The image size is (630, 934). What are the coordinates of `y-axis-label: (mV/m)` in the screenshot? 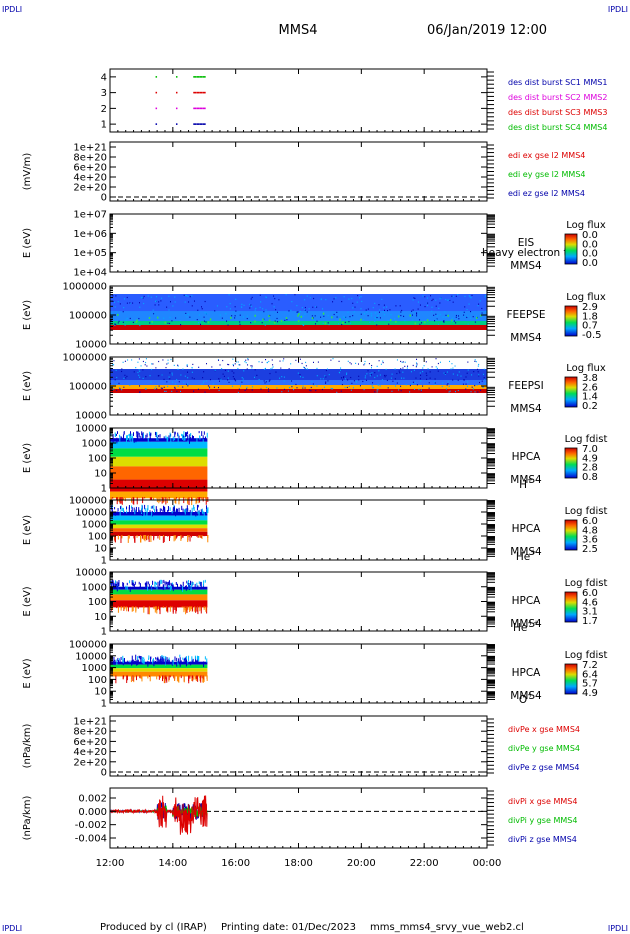 It's located at (27, 172).